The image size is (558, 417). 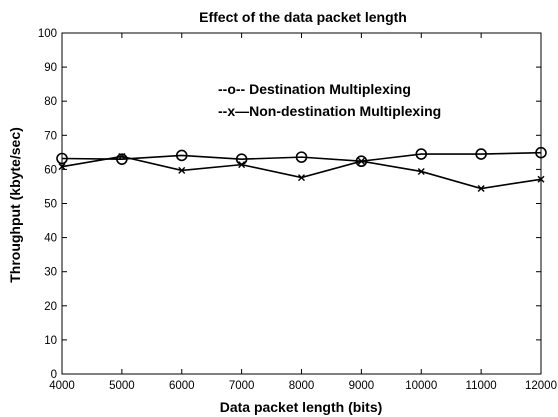 What do you see at coordinates (314, 89) in the screenshot?
I see `legend-entry-destination-multiplexing: --o-- Destination Multiplexing` at bounding box center [314, 89].